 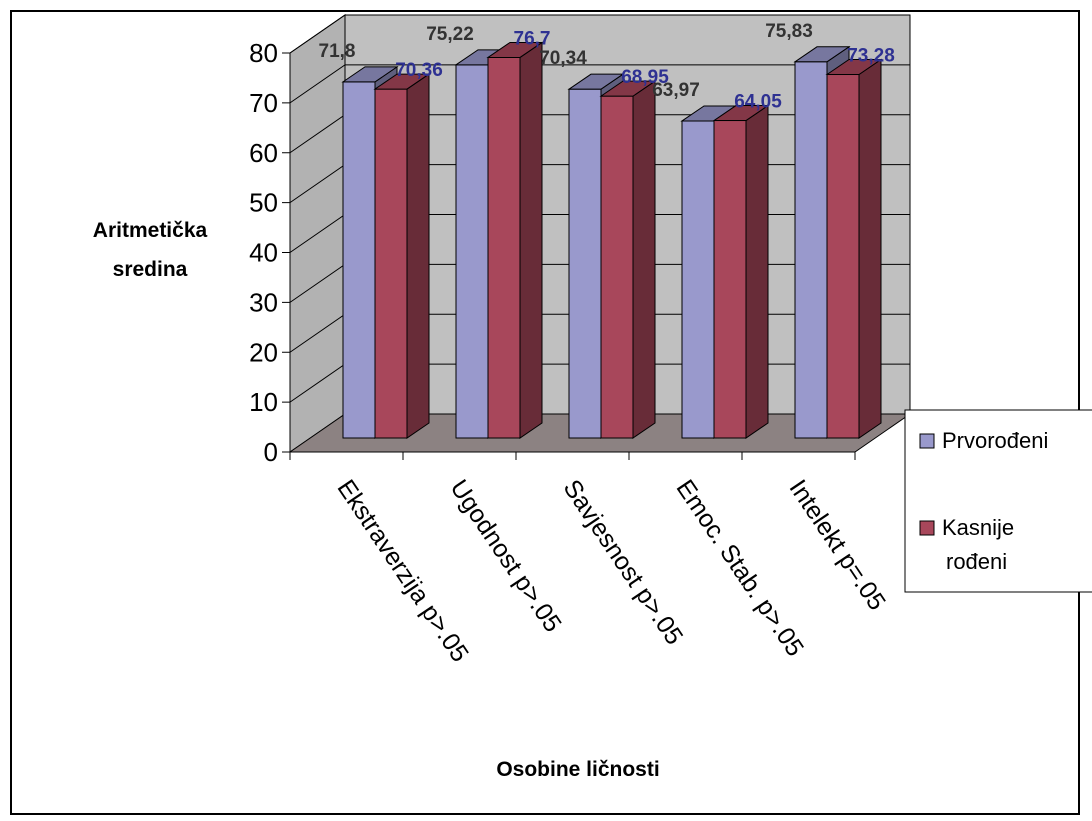 What do you see at coordinates (504, 247) in the screenshot?
I see `bar-1-1-front` at bounding box center [504, 247].